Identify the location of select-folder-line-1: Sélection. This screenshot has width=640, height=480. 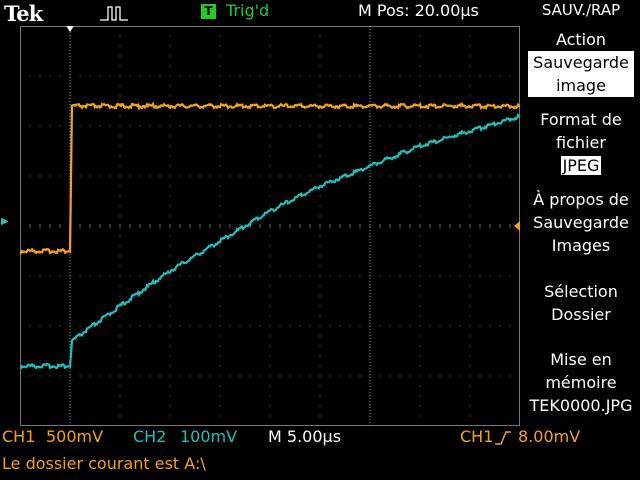
(581, 291).